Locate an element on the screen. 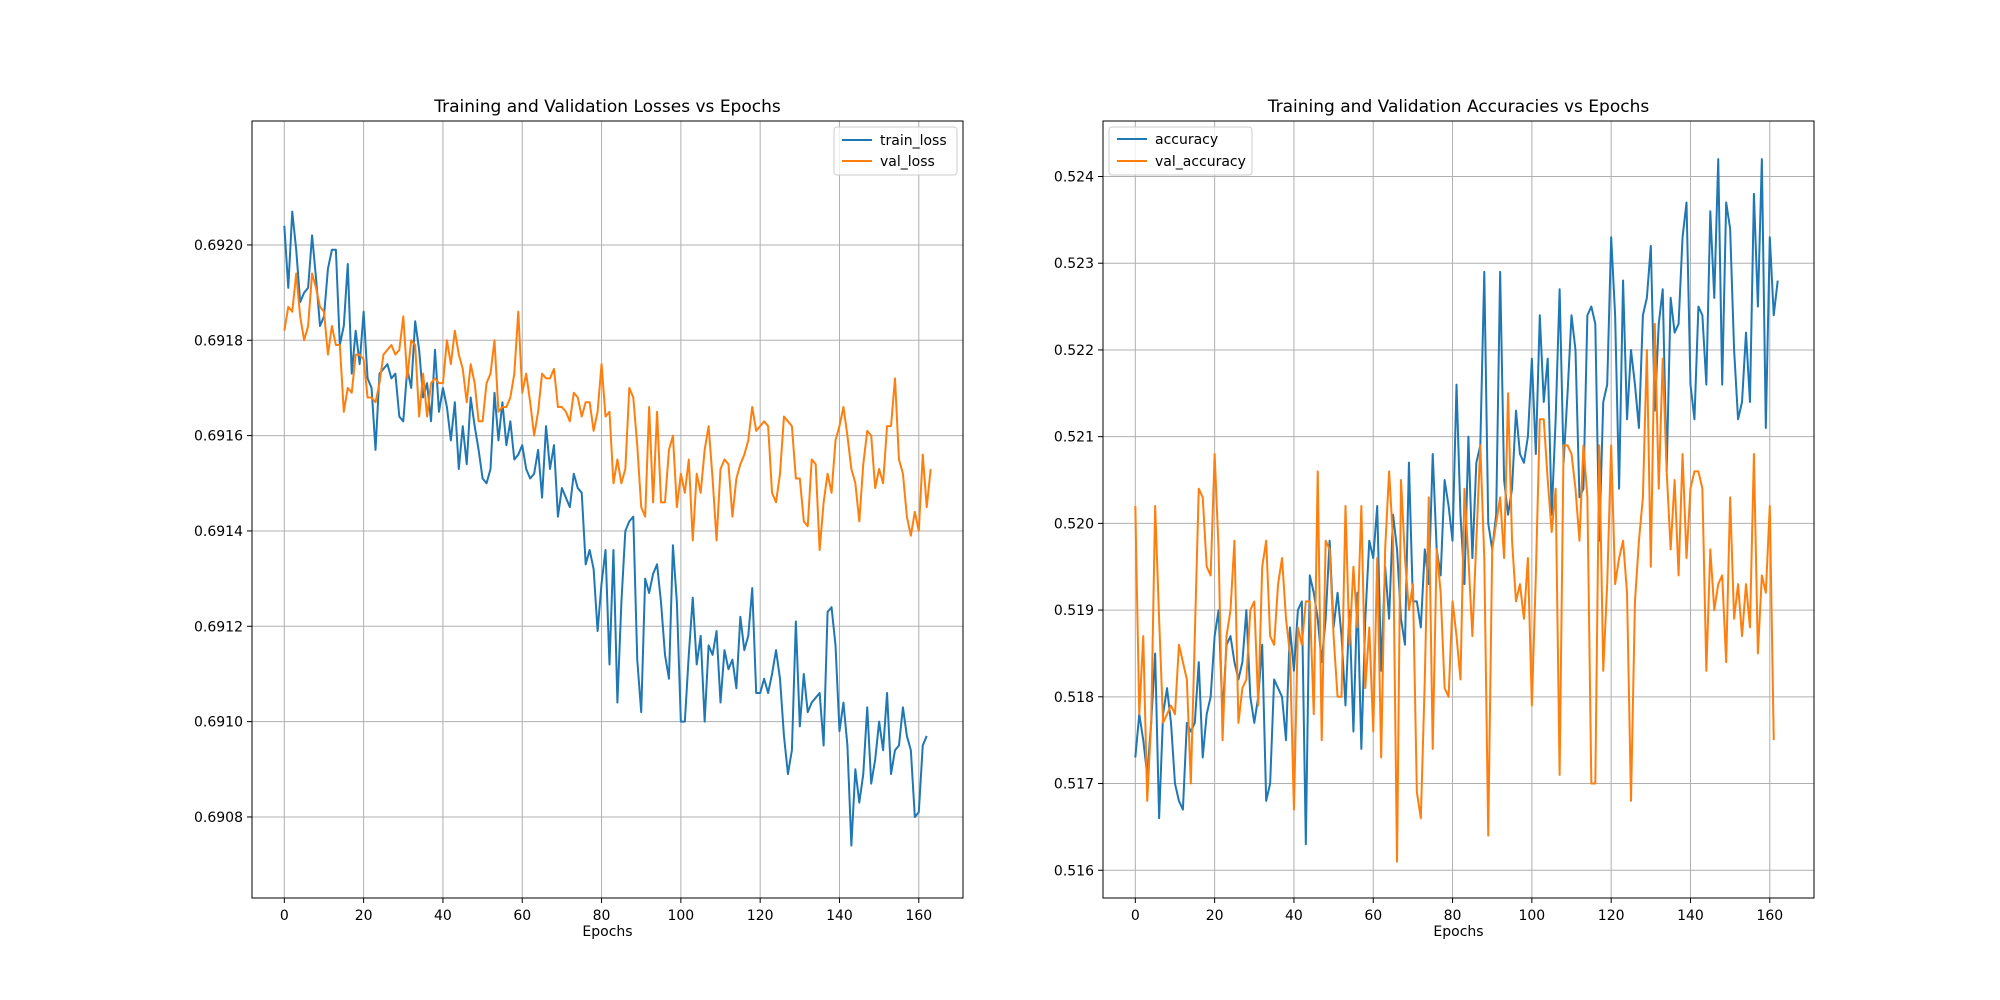 The width and height of the screenshot is (2000, 1000). losses-legend-train-loss-label: train_loss is located at coordinates (913, 141).